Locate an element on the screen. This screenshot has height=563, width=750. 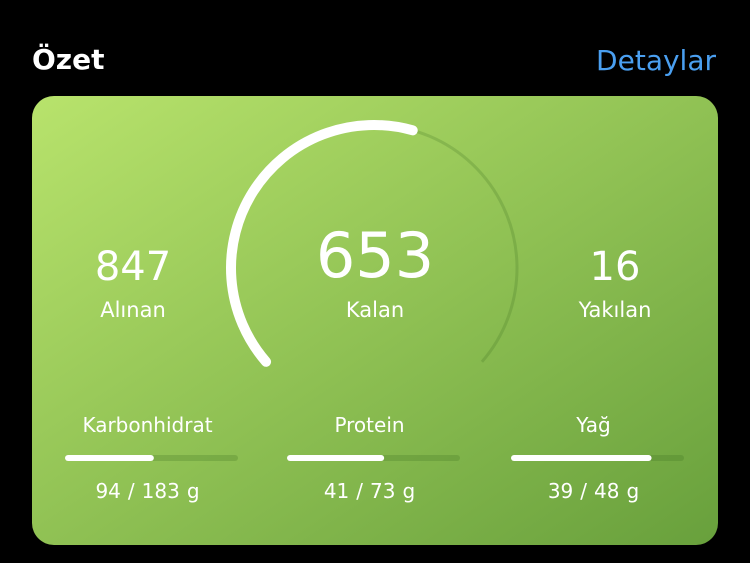
macro-consumed: 94 is located at coordinates (107, 491).